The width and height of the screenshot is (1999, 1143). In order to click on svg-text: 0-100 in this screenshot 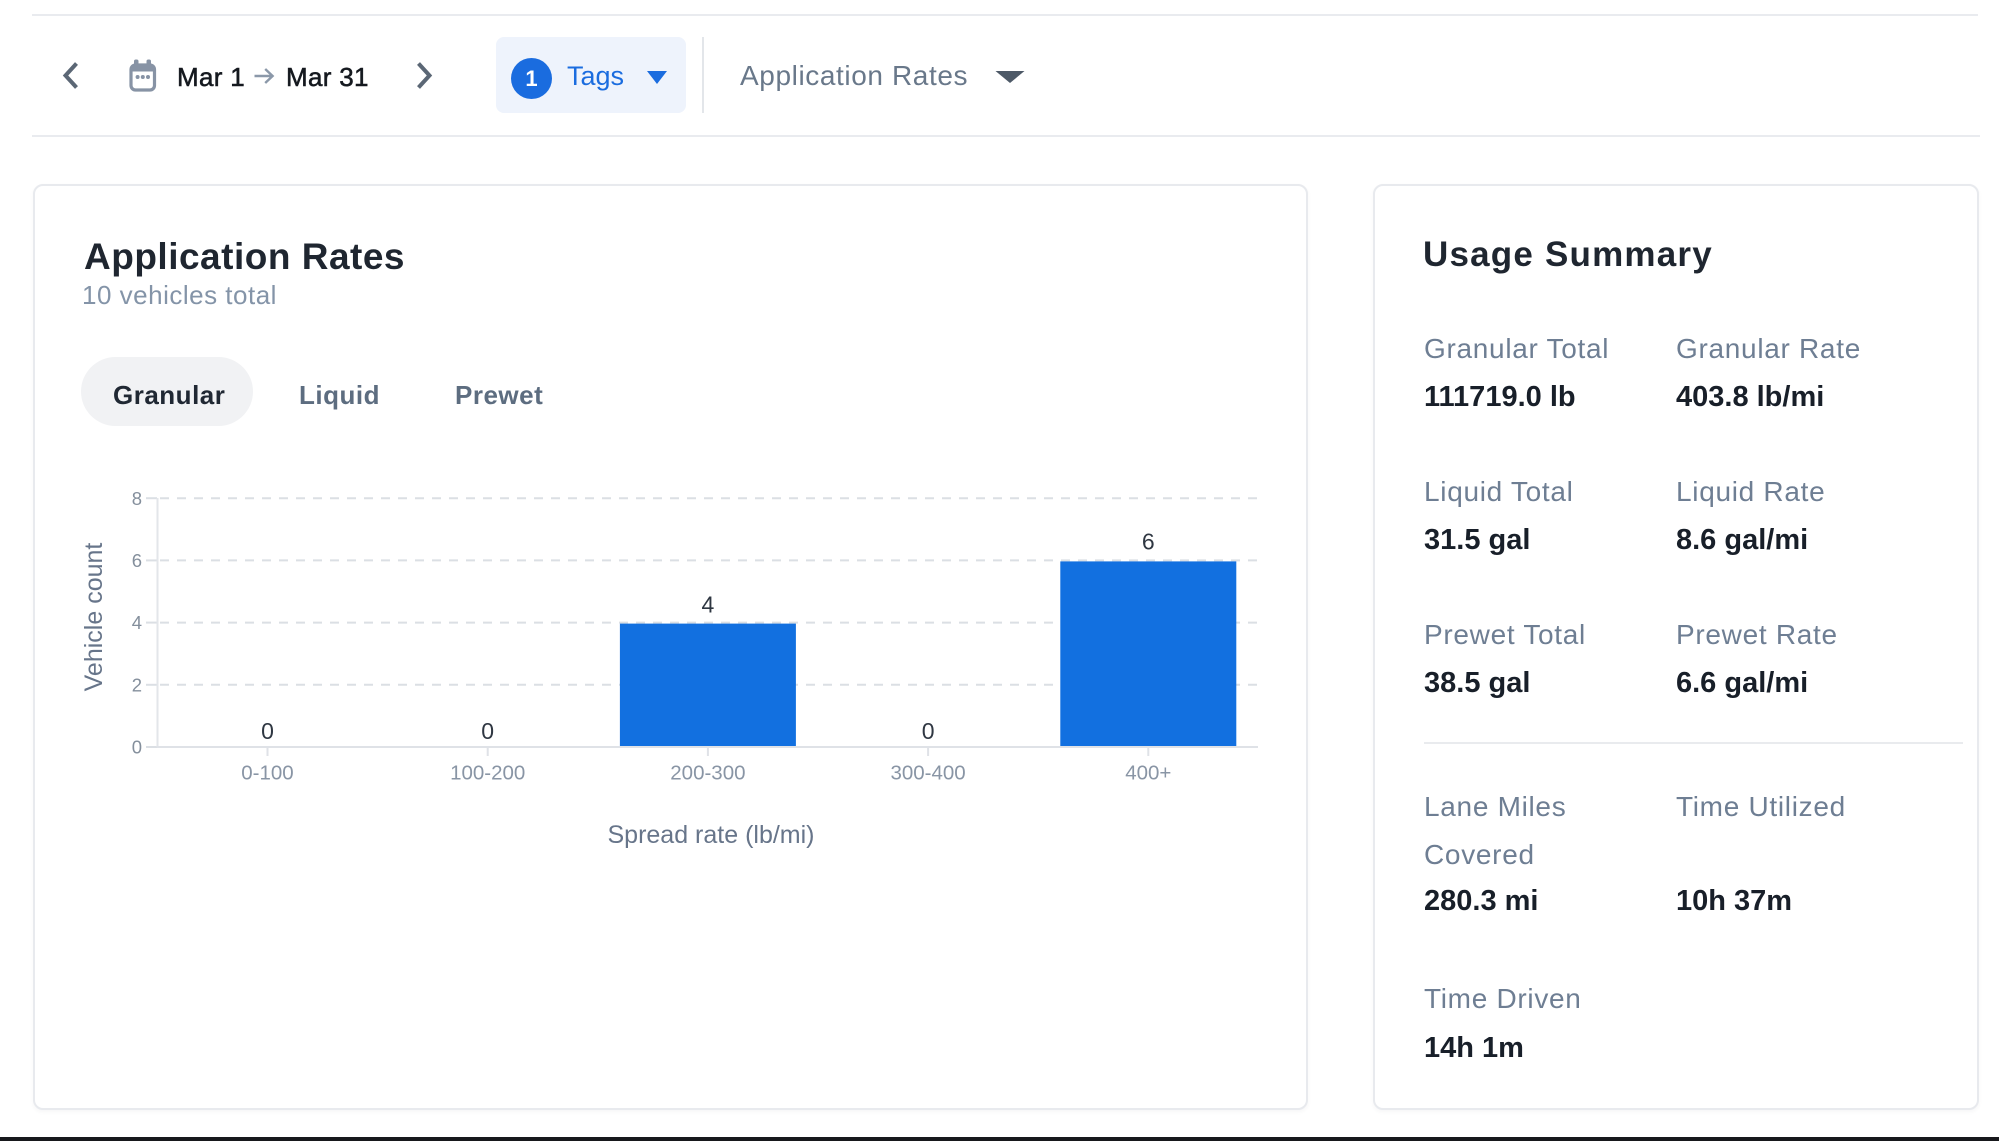, I will do `click(267, 773)`.